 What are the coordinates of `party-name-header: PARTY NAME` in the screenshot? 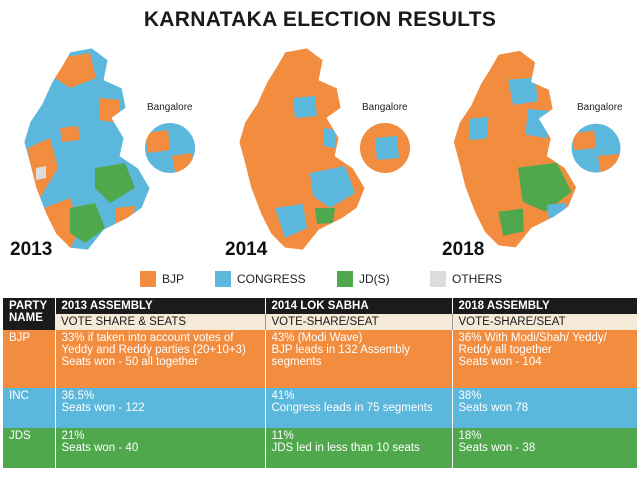 It's located at (29, 314).